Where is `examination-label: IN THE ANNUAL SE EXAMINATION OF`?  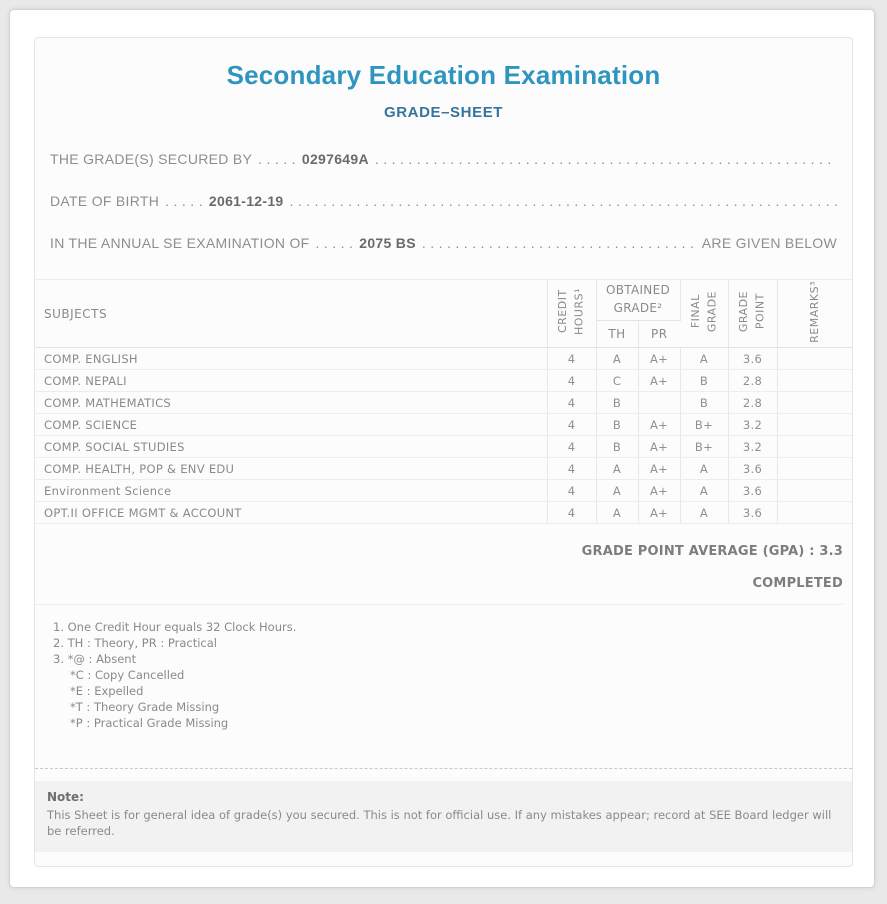 examination-label: IN THE ANNUAL SE EXAMINATION OF is located at coordinates (180, 243).